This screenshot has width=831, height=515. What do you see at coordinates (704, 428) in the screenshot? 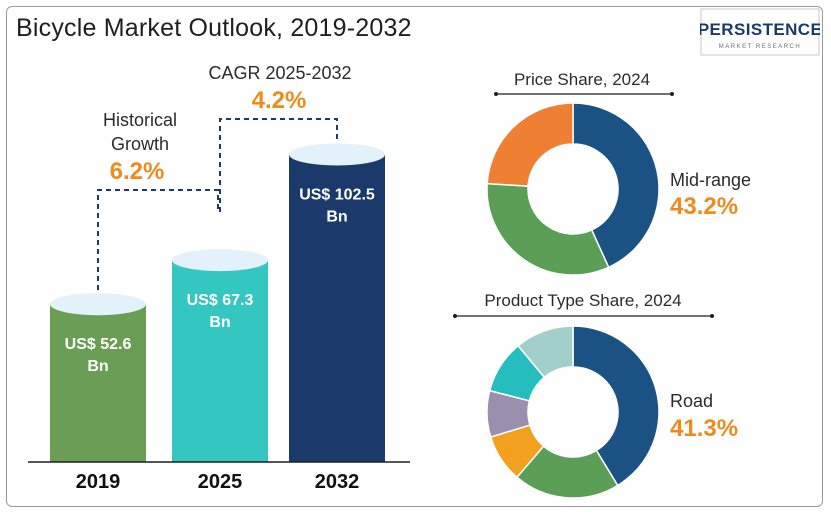
I see `product-type-highlight-value: 41.3%` at bounding box center [704, 428].